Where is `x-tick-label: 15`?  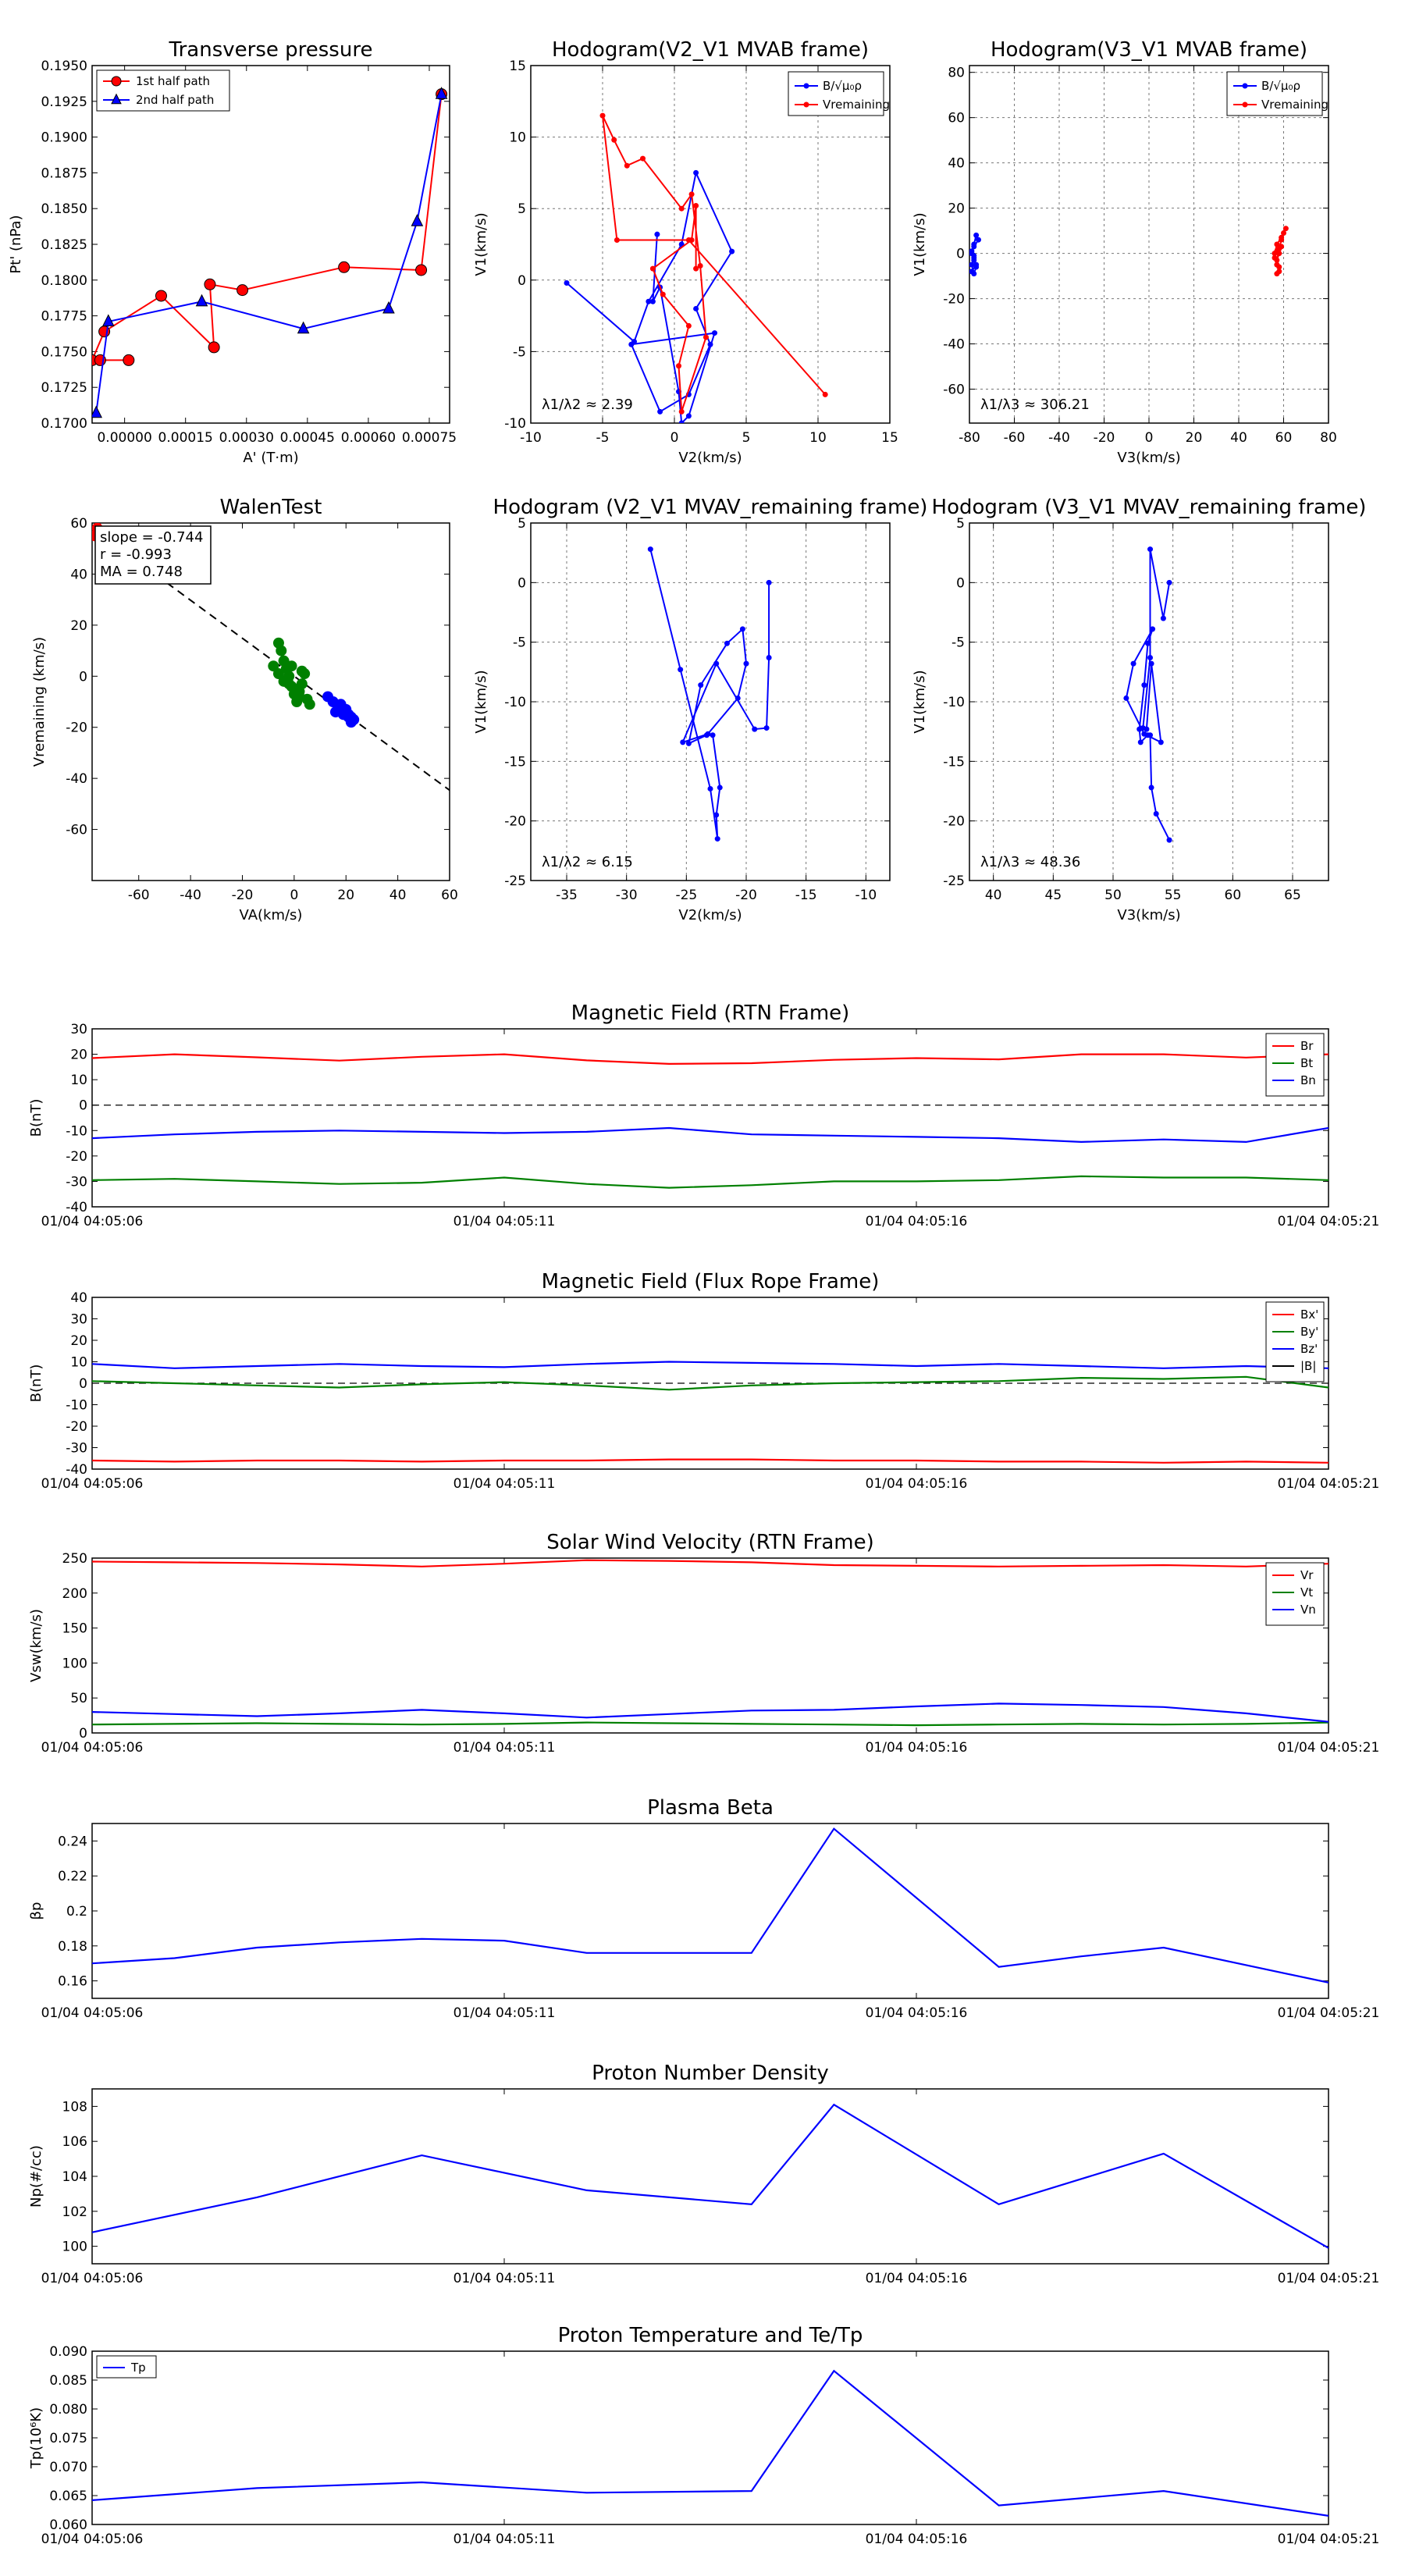
x-tick-label: 15 is located at coordinates (890, 438).